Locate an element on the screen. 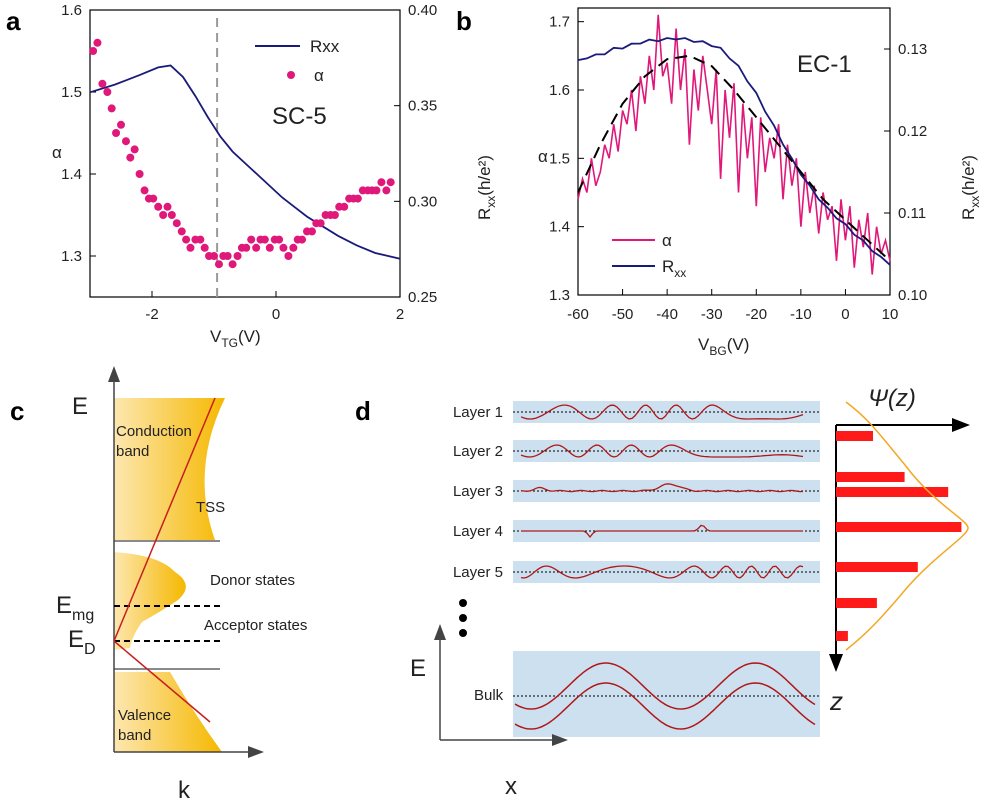  panel-d-energy-label: E is located at coordinates (418, 668).